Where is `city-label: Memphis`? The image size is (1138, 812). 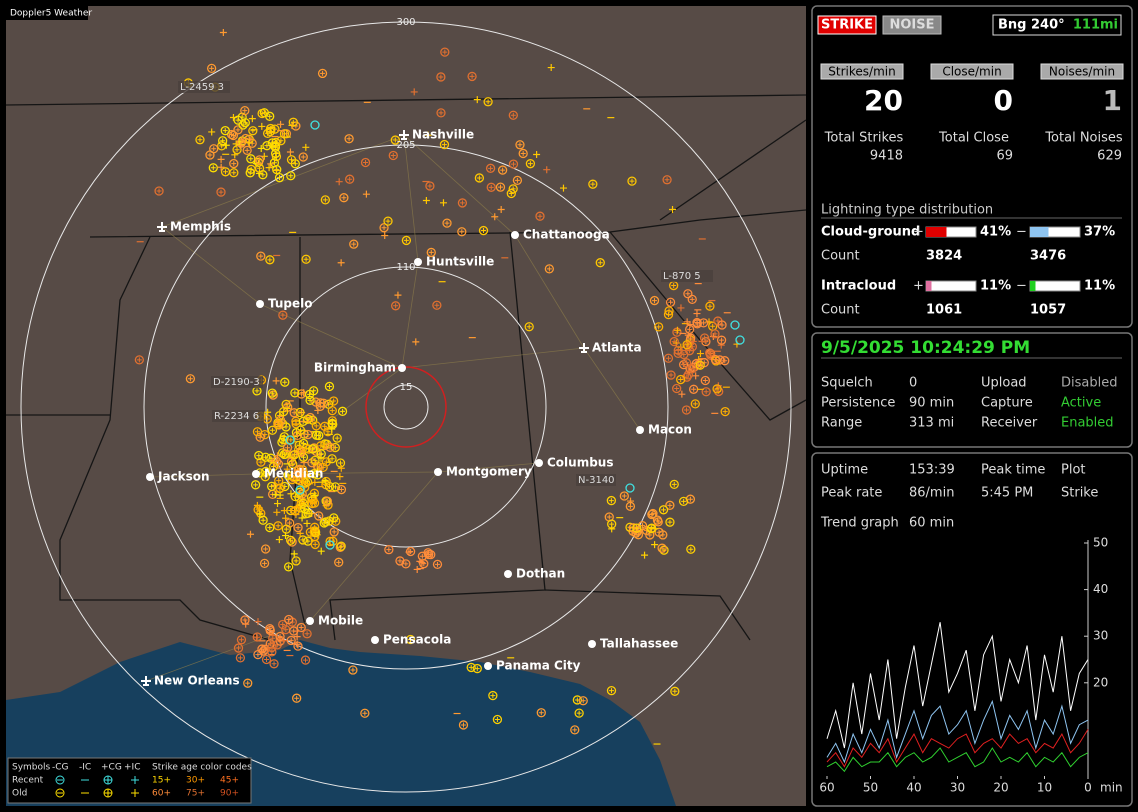 city-label: Memphis is located at coordinates (200, 227).